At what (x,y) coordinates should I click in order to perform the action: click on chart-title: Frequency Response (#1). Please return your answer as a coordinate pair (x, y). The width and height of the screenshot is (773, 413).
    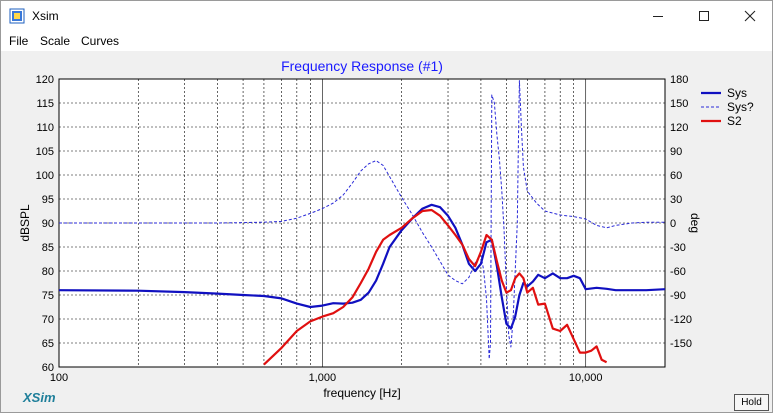
    Looking at the image, I should click on (362, 66).